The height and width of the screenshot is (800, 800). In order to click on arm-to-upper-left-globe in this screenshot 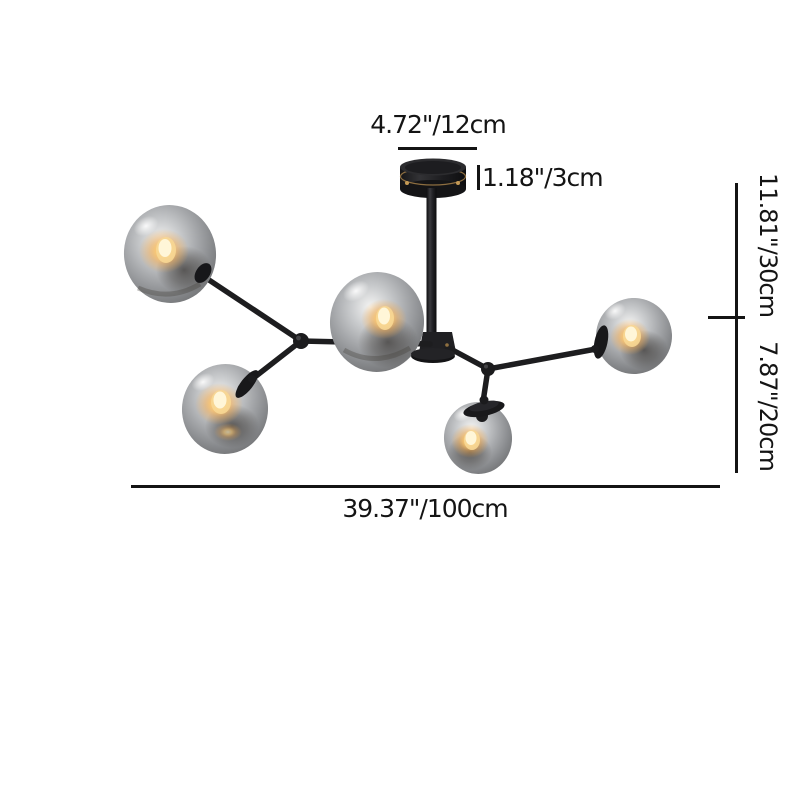, I will do `click(253, 309)`.